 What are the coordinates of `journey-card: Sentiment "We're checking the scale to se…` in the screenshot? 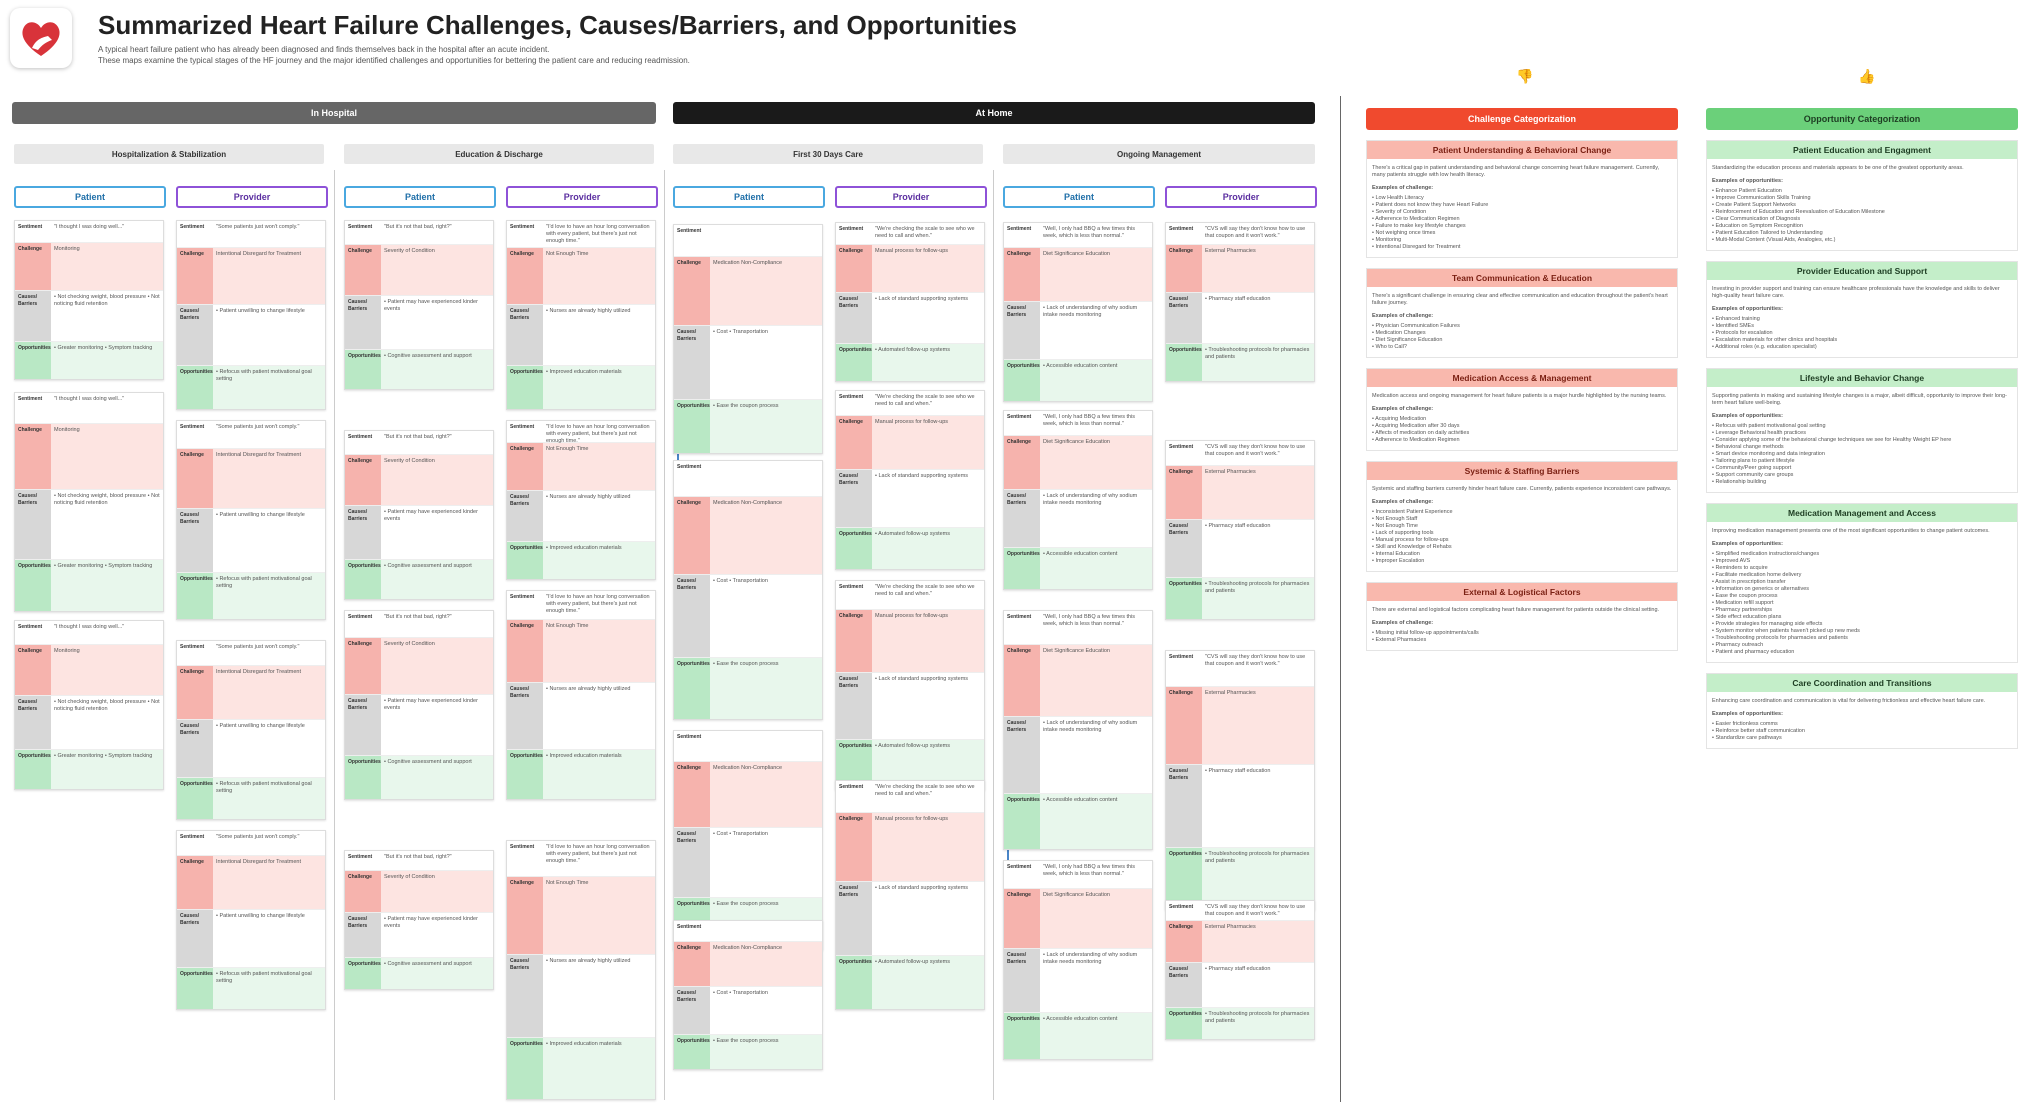 It's located at (910, 302).